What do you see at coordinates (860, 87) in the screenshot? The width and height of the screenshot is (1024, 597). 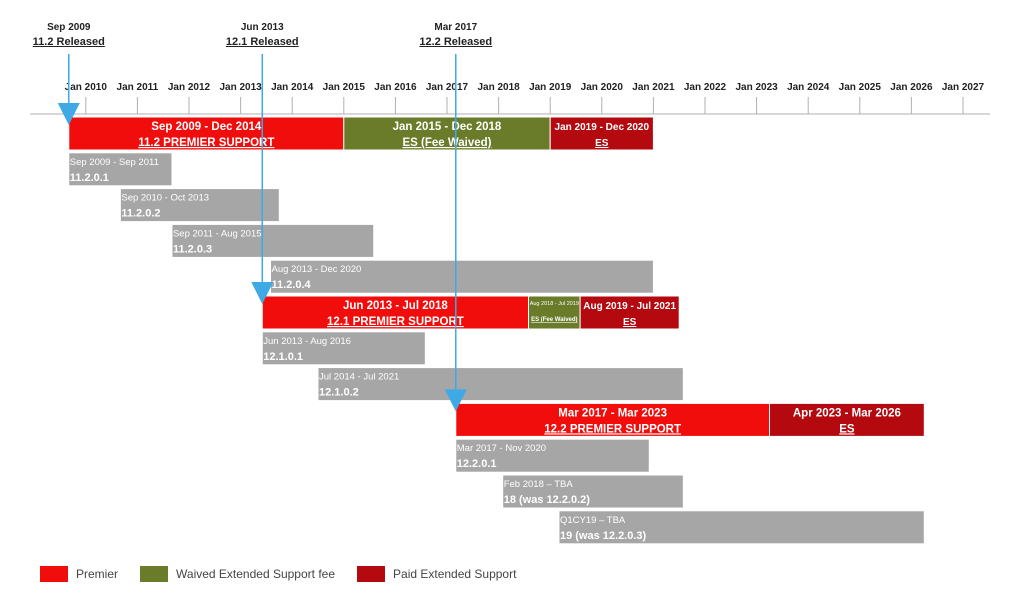 I see `x-tick-label: Jan 2025` at bounding box center [860, 87].